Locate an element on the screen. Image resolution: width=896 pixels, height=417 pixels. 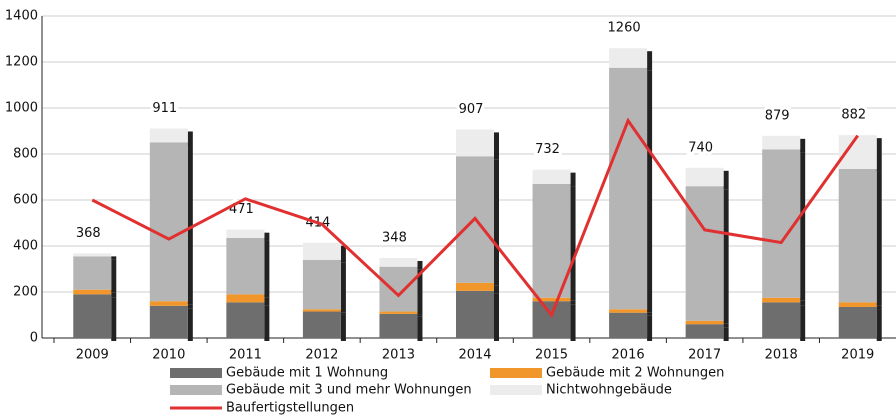
y-tick-label: 1000 is located at coordinates (21, 108).